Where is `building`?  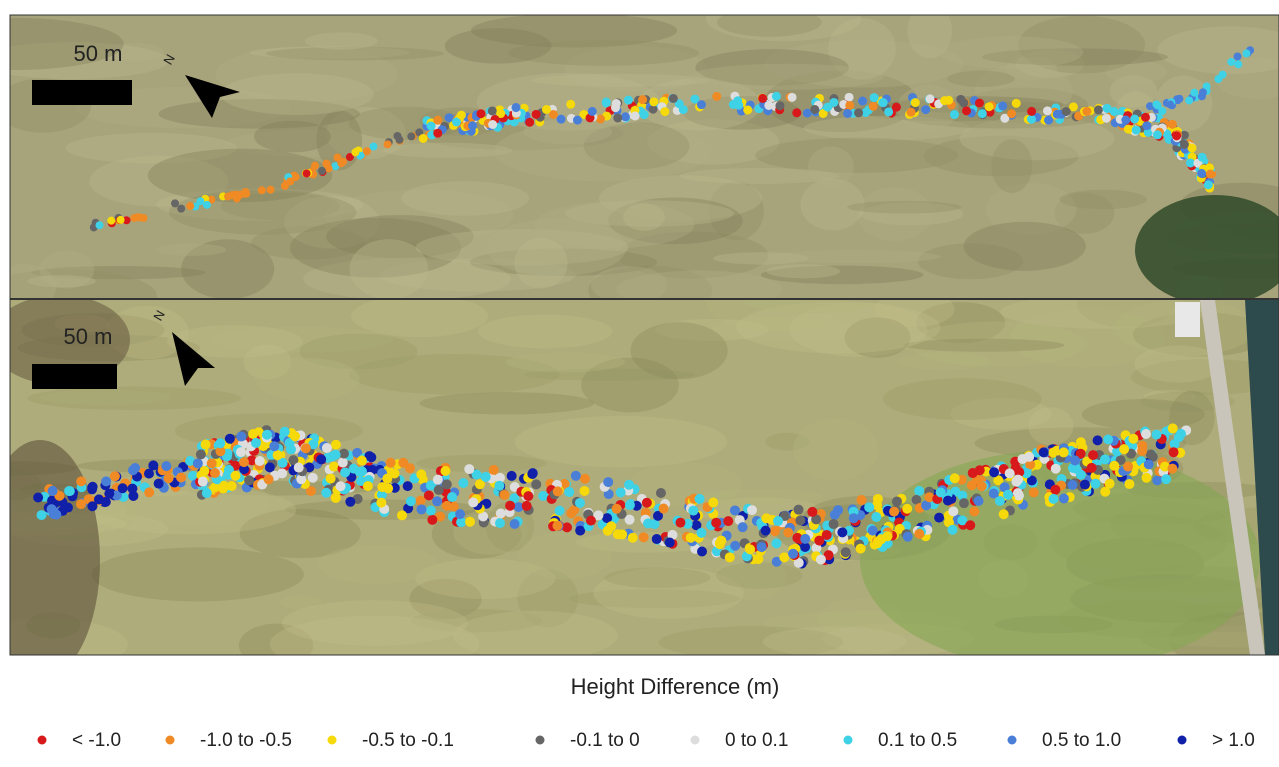
building is located at coordinates (1187, 319).